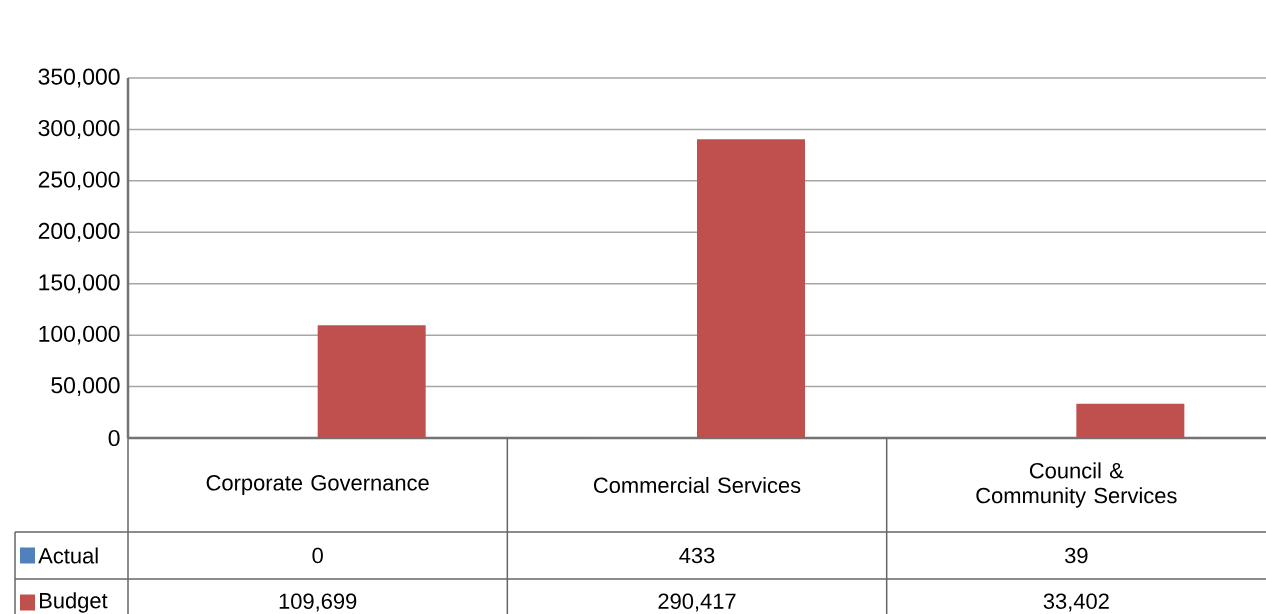 This screenshot has width=1266, height=614. I want to click on y-tick-label: 0, so click(114, 438).